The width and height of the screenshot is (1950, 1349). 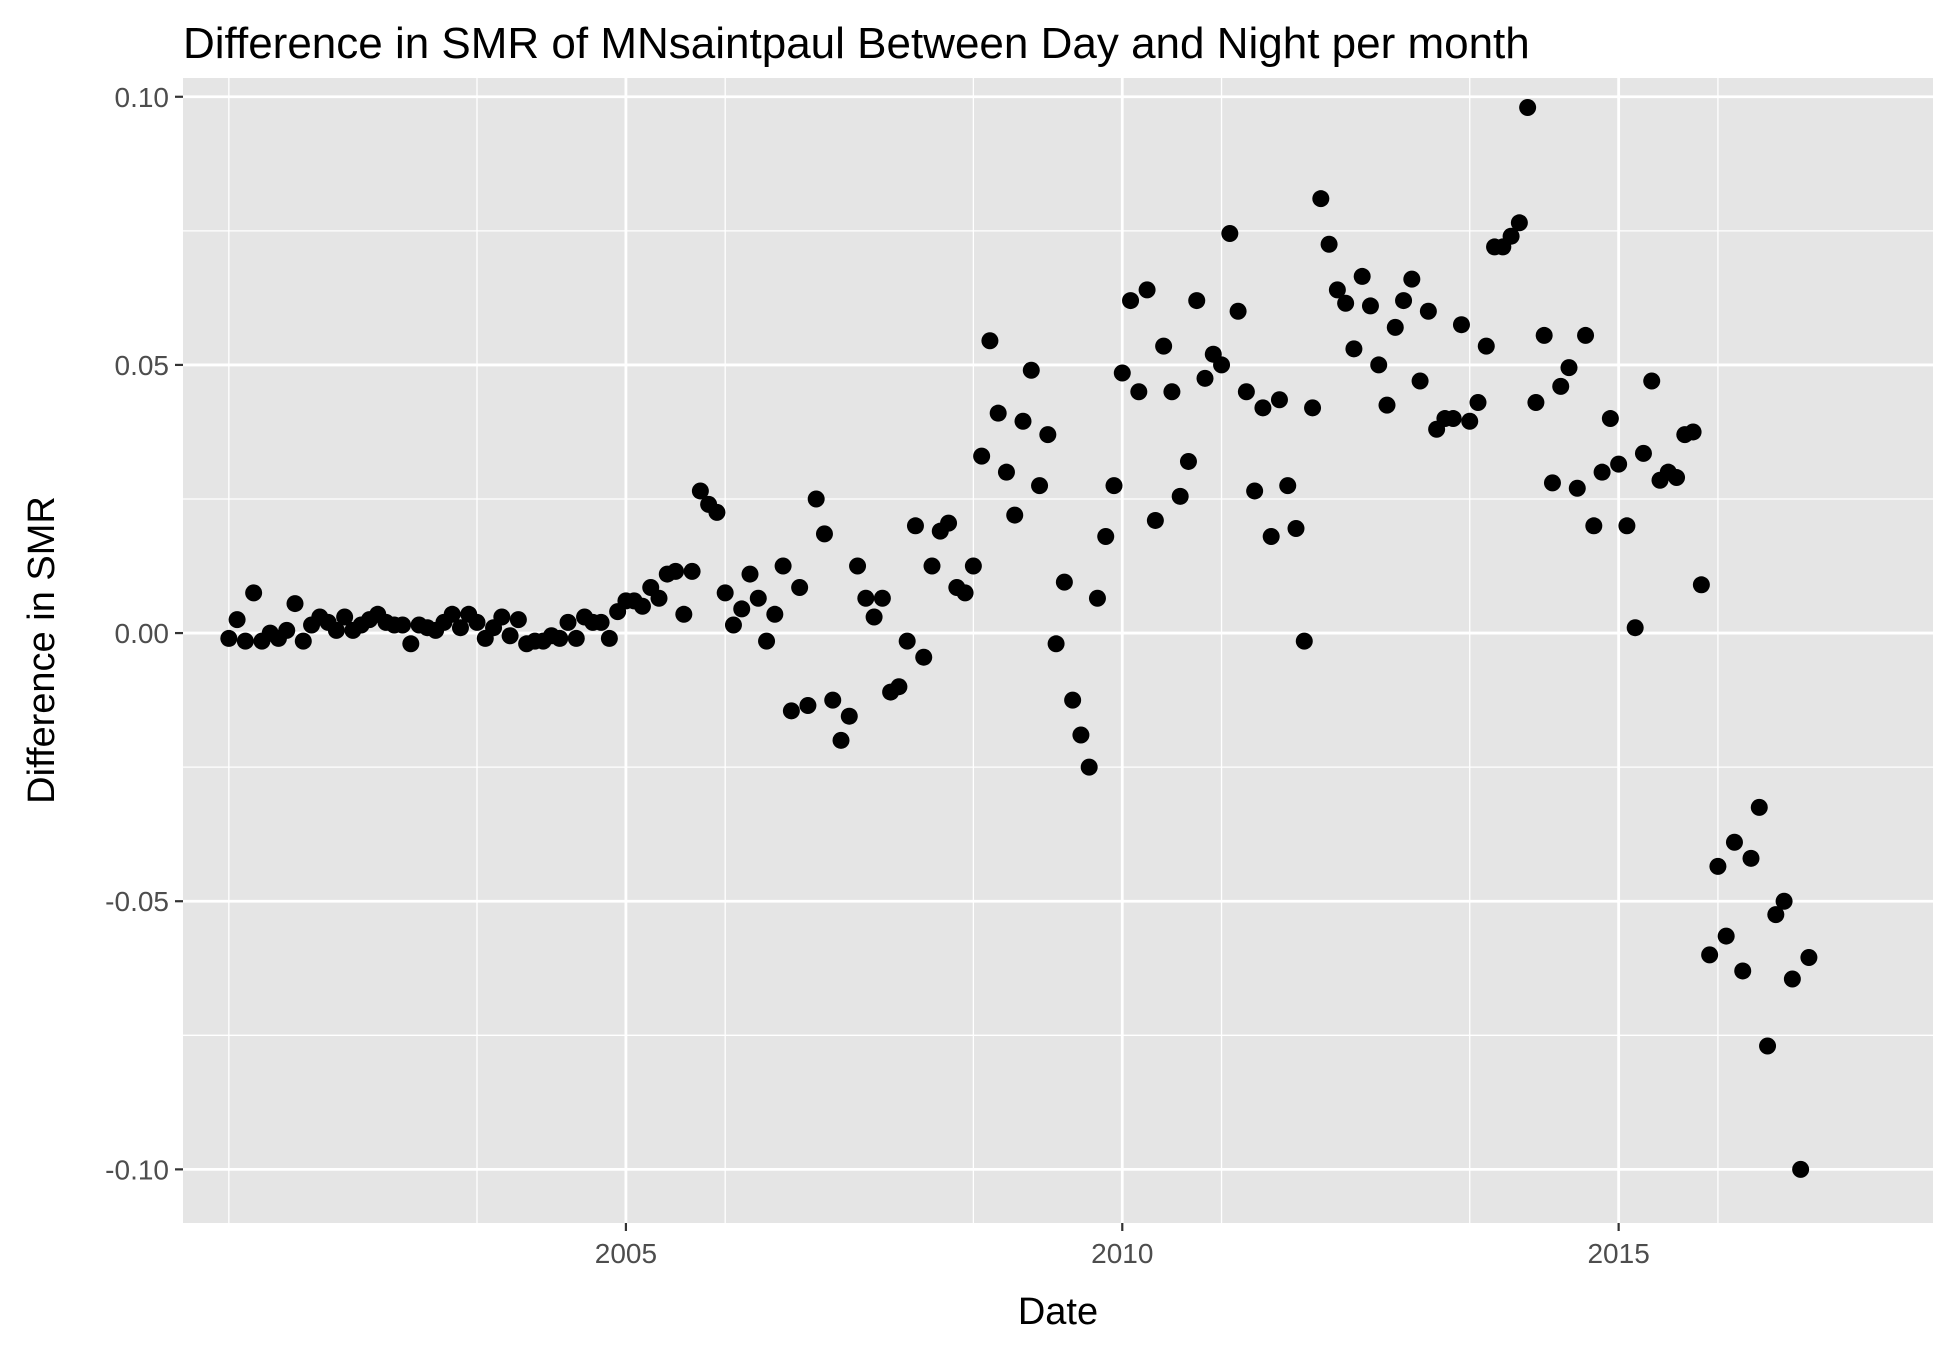 I want to click on y-tick-label: 0.00, so click(x=142, y=633).